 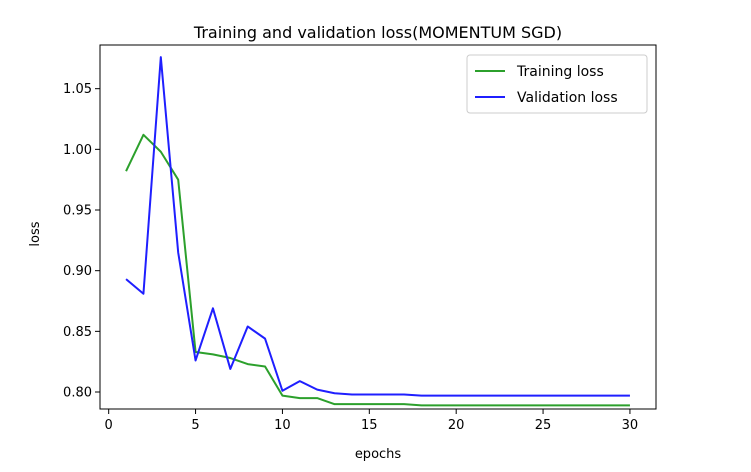 What do you see at coordinates (77, 271) in the screenshot?
I see `y-tick-label: 0.90` at bounding box center [77, 271].